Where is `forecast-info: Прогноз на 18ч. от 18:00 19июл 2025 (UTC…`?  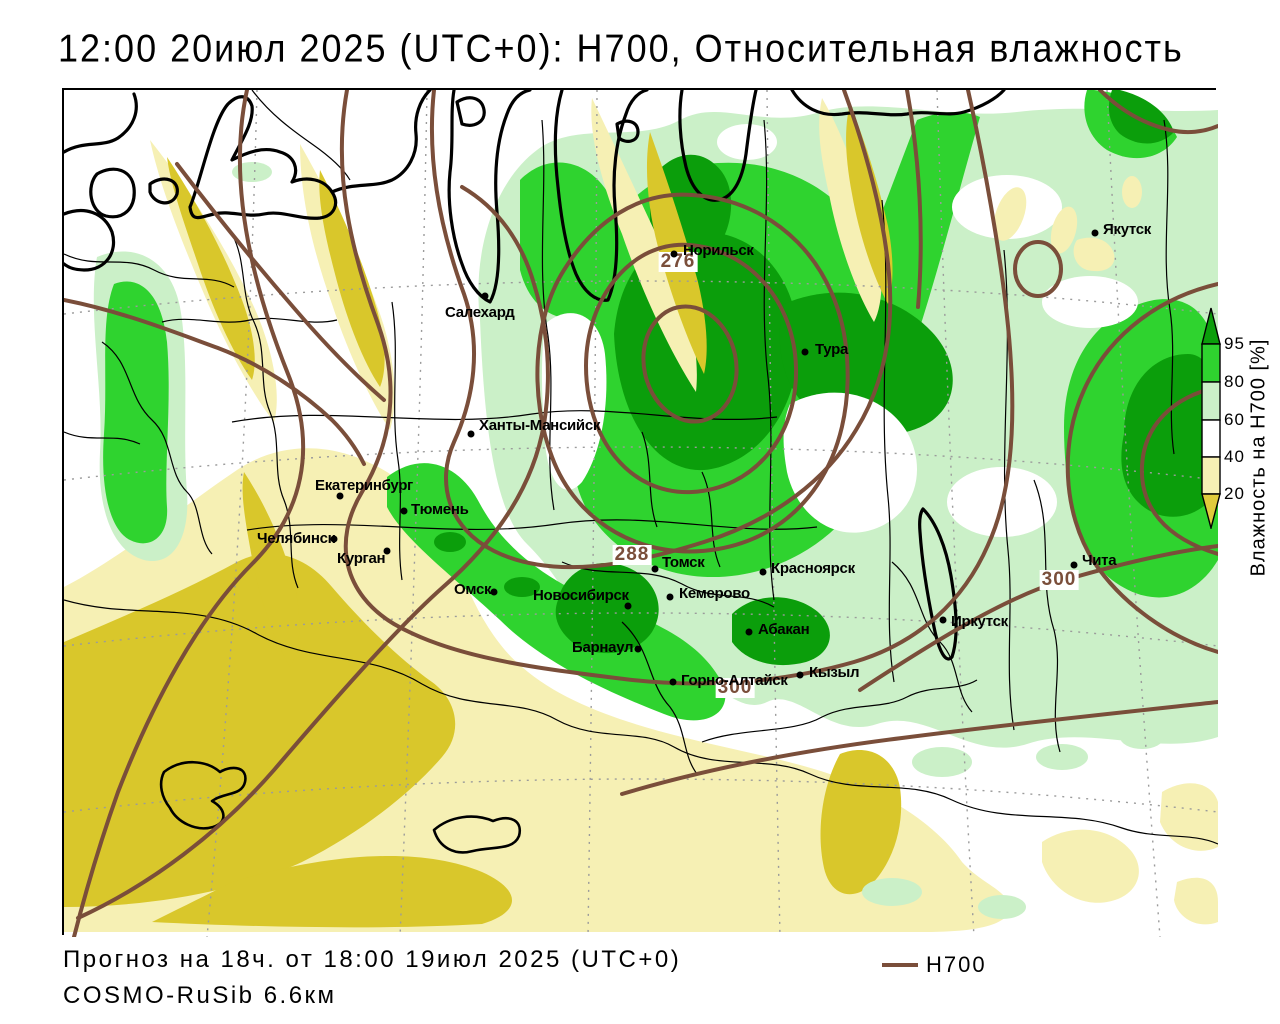 forecast-info: Прогноз на 18ч. от 18:00 19июл 2025 (UTC… is located at coordinates (372, 959).